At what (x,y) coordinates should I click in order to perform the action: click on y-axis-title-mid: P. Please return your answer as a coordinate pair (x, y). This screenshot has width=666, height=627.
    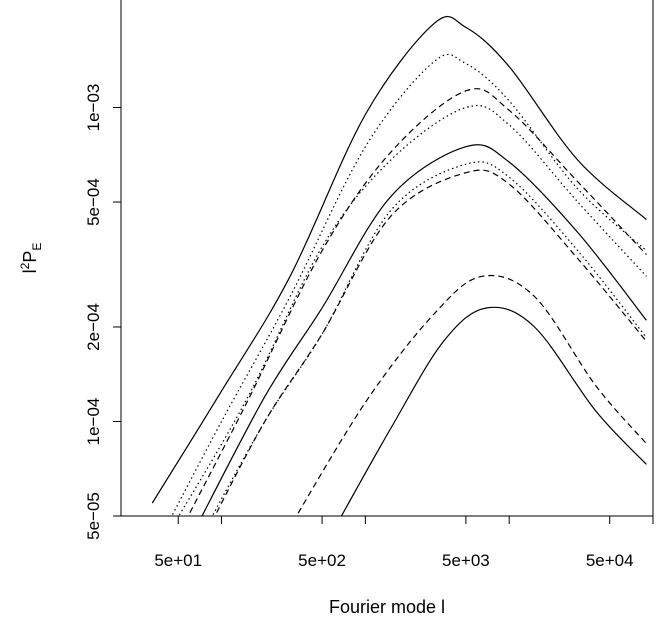
    Looking at the image, I should click on (30, 257).